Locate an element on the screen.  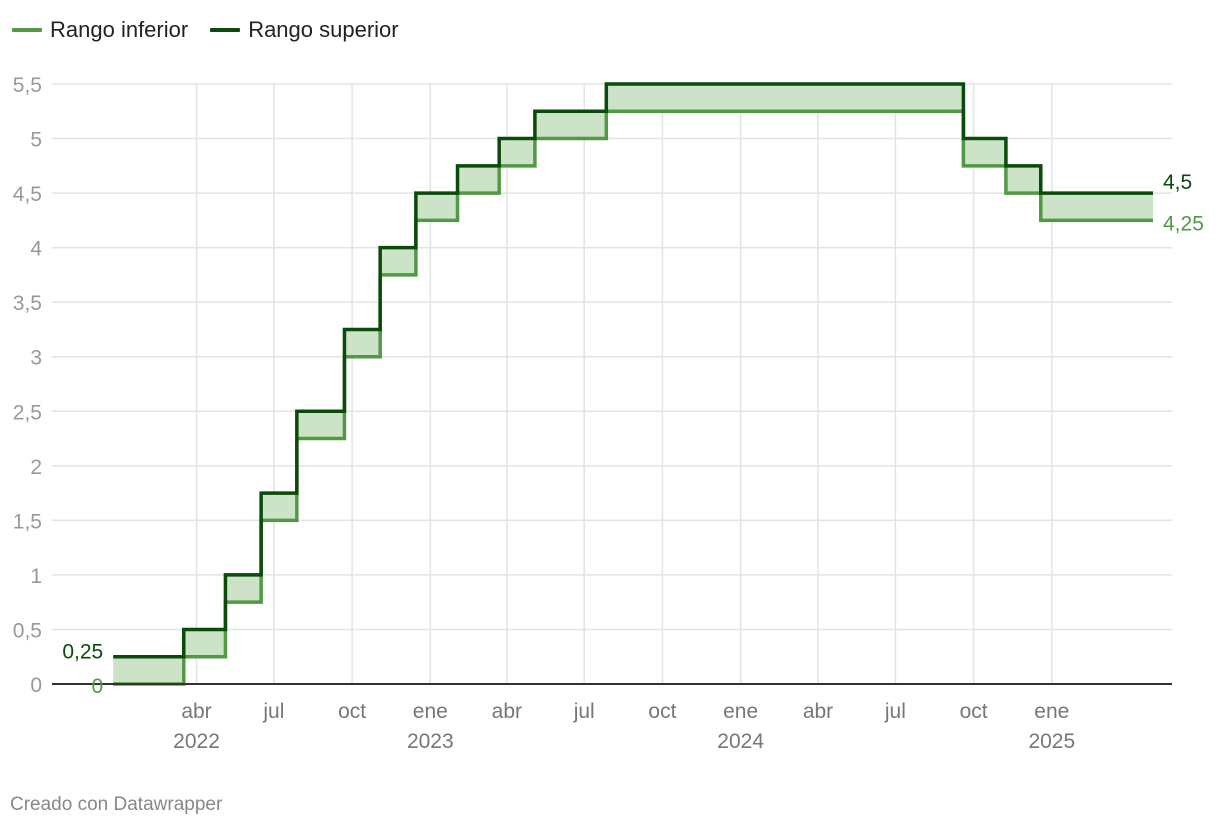
lower-start-label: 0 is located at coordinates (98, 686).